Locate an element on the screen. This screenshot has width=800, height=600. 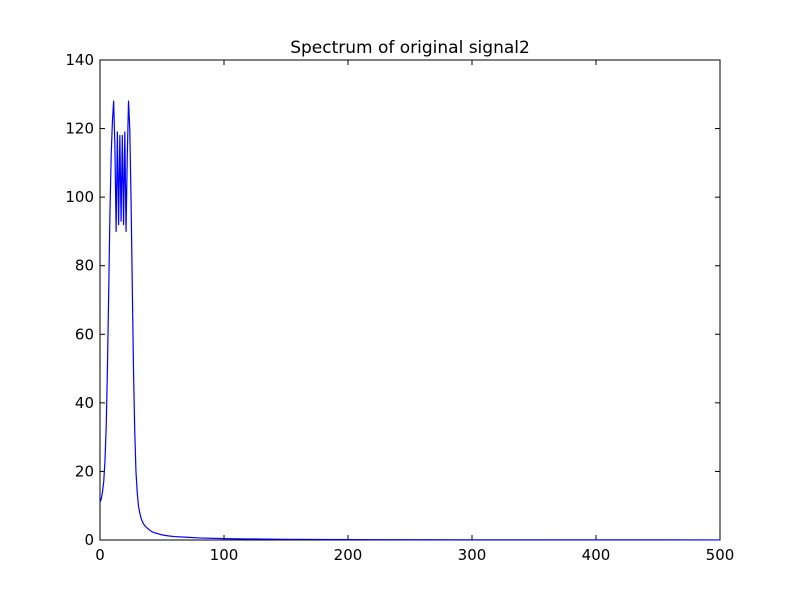
x-tick-label: 200 is located at coordinates (348, 555).